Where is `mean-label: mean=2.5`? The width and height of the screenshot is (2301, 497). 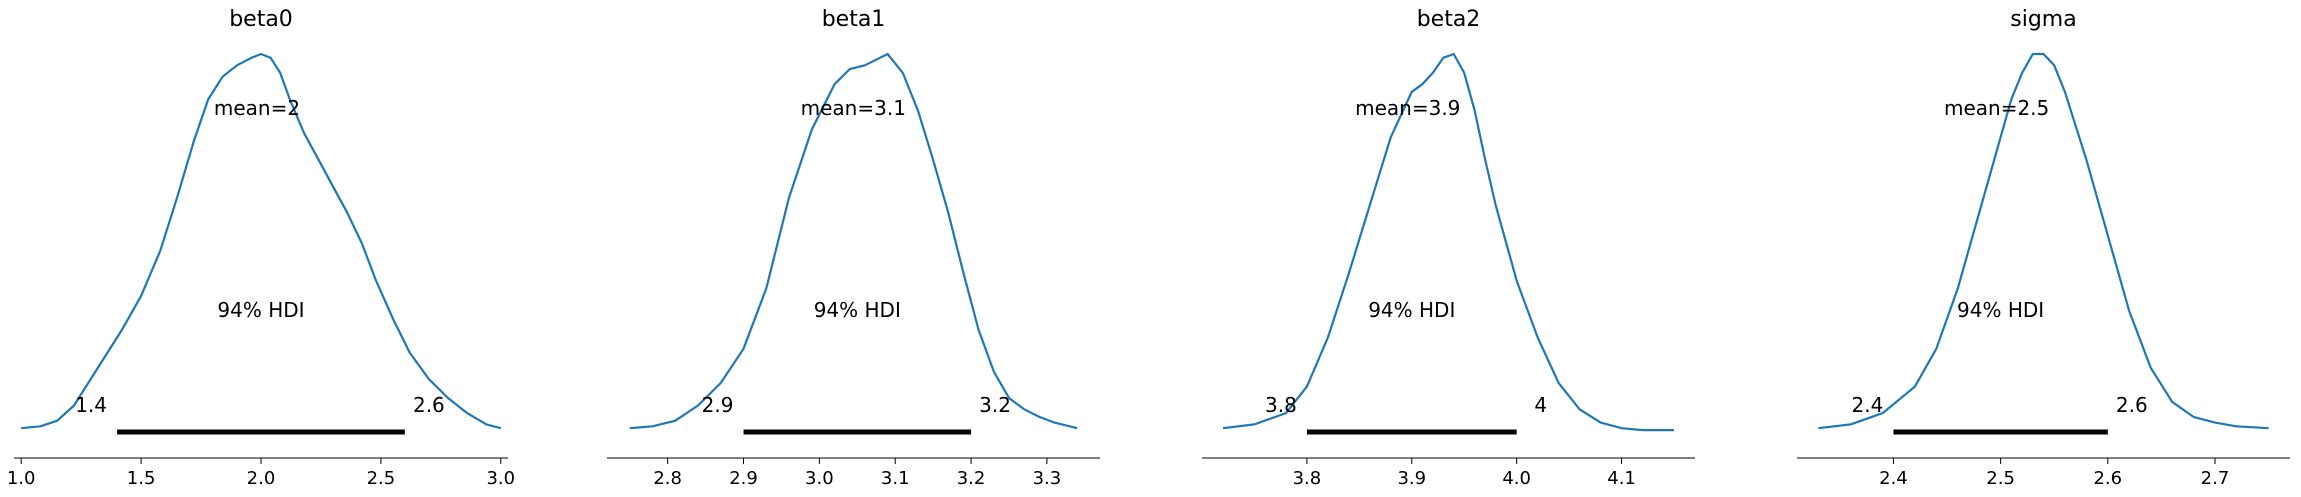 mean-label: mean=2.5 is located at coordinates (1996, 108).